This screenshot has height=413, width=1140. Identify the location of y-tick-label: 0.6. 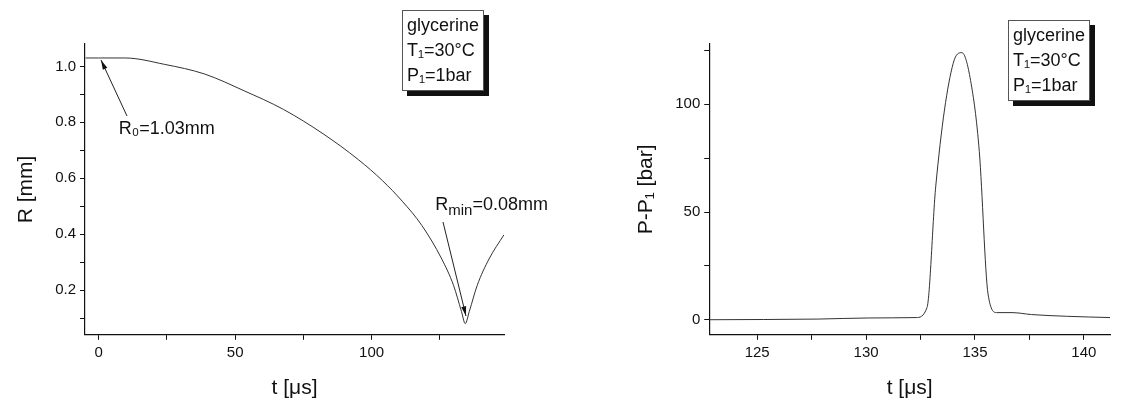
(66, 177).